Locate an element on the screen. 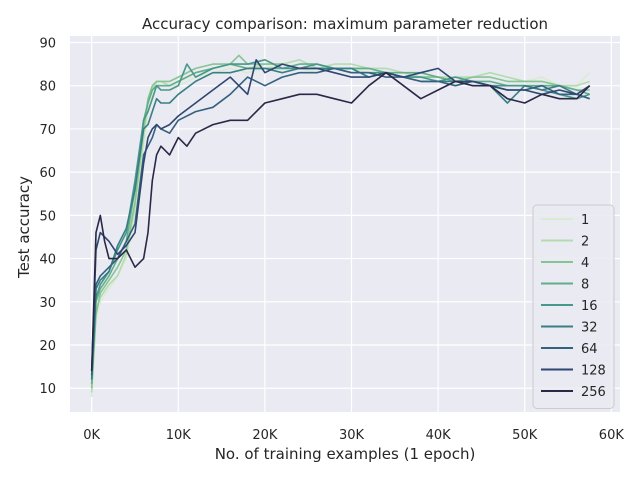 Image resolution: width=640 pixels, height=484 pixels. legend-box is located at coordinates (573, 306).